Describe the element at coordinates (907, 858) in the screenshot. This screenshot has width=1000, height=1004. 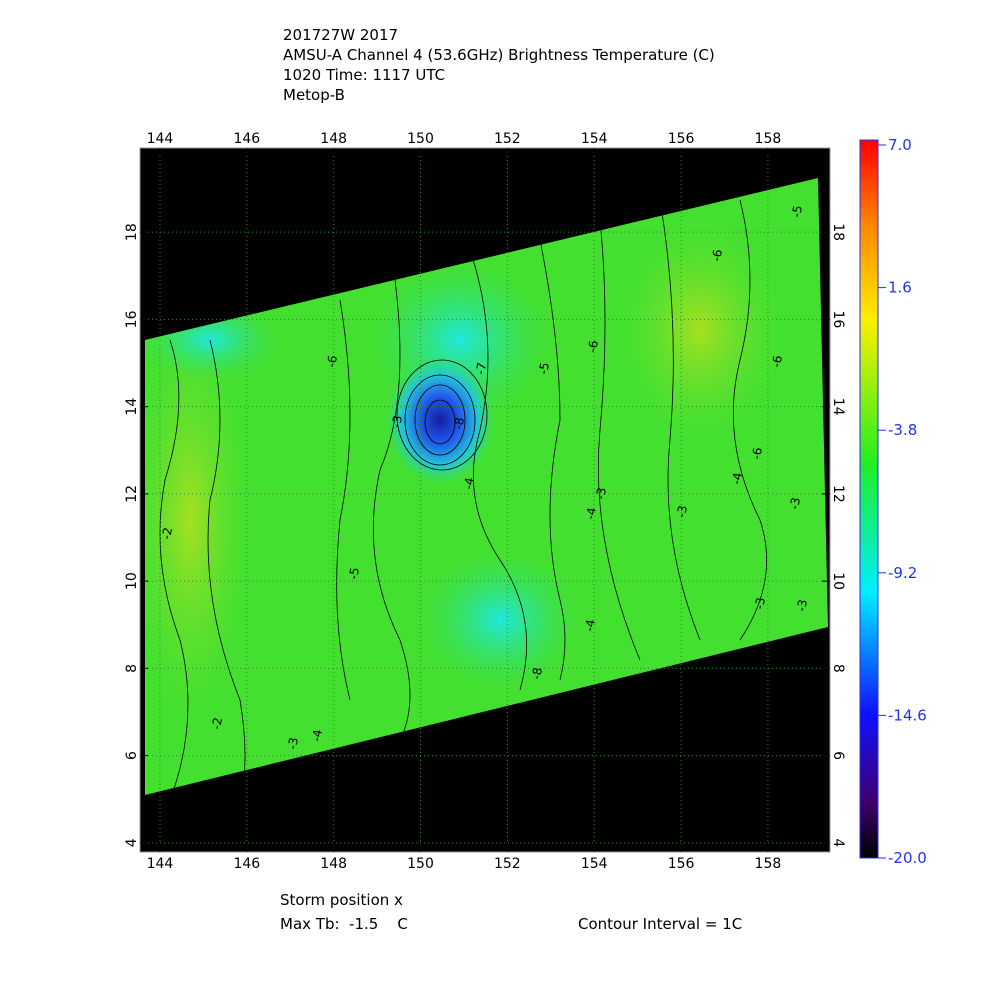
I see `colorbar-label: -20.0` at that location.